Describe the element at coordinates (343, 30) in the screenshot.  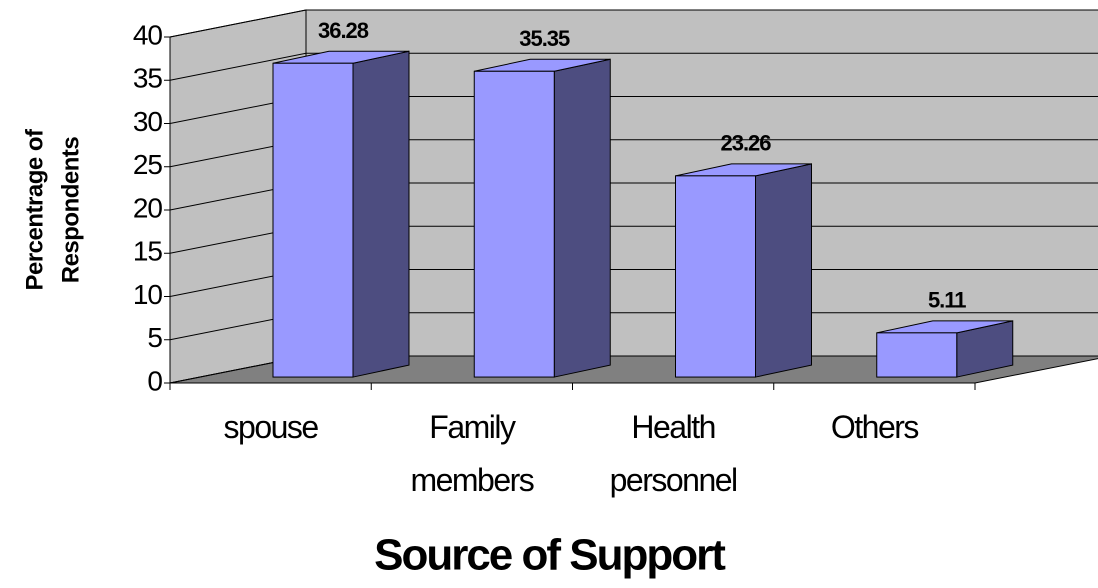
I see `value-label: 36.28` at that location.